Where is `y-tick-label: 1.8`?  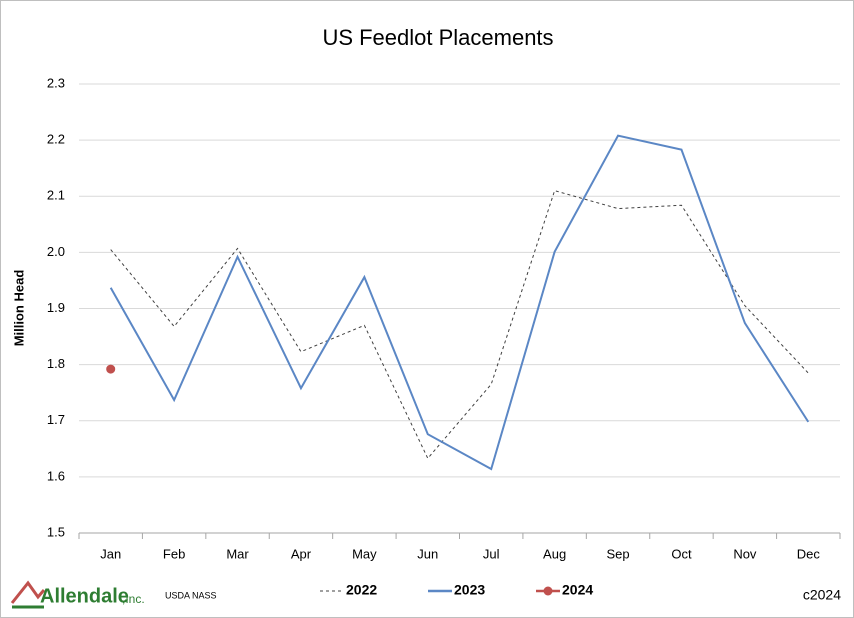 y-tick-label: 1.8 is located at coordinates (56, 363).